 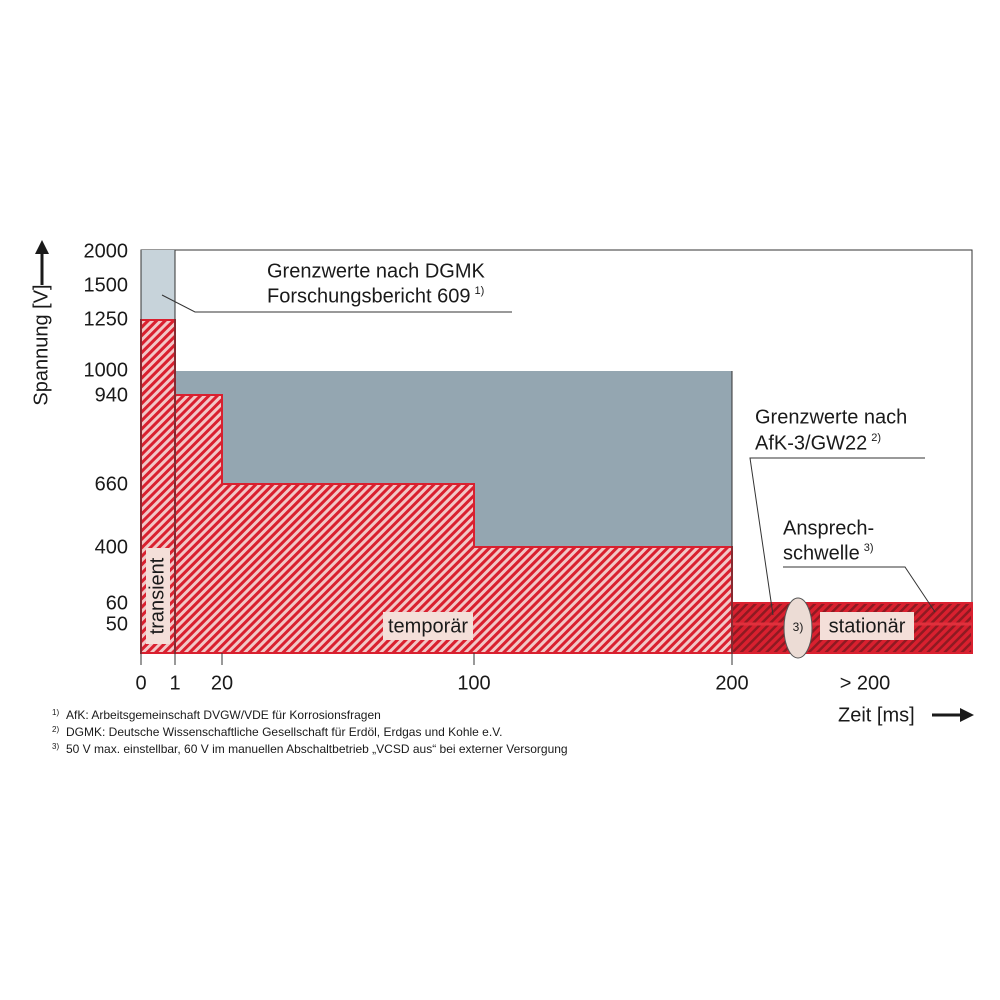 What do you see at coordinates (368, 296) in the screenshot?
I see `annotation: Forschungsbericht 609` at bounding box center [368, 296].